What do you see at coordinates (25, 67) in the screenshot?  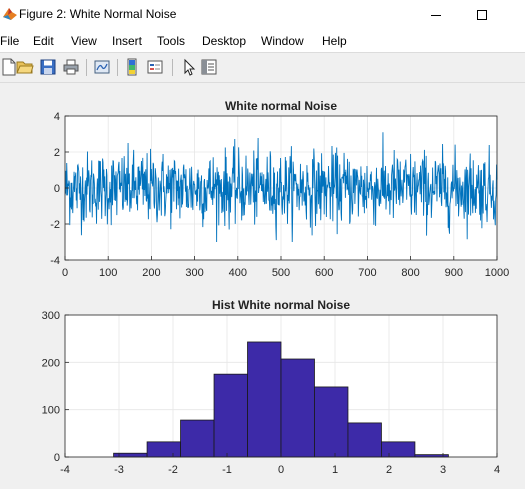 I see `open-file-icon` at bounding box center [25, 67].